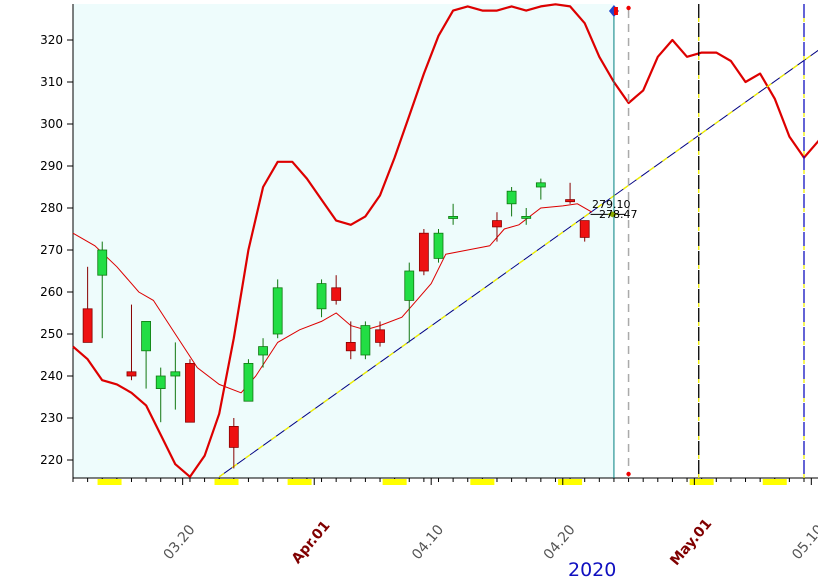 The image size is (818, 581). What do you see at coordinates (51, 166) in the screenshot?
I see `y-tick-label: 290` at bounding box center [51, 166].